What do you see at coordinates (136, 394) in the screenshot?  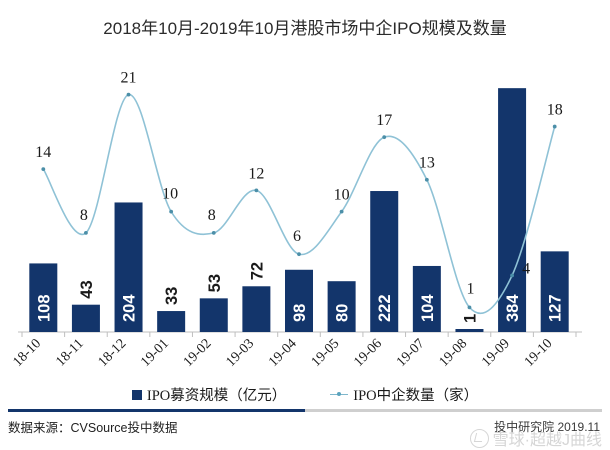 I see `legend-bar-swatch-icon` at bounding box center [136, 394].